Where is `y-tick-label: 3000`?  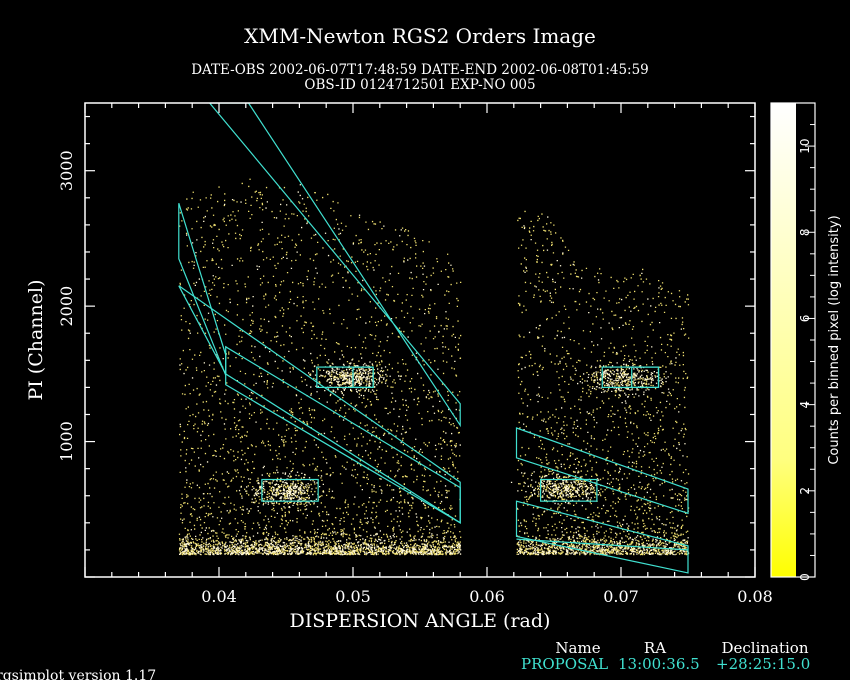 y-tick-label: 3000 is located at coordinates (66, 170).